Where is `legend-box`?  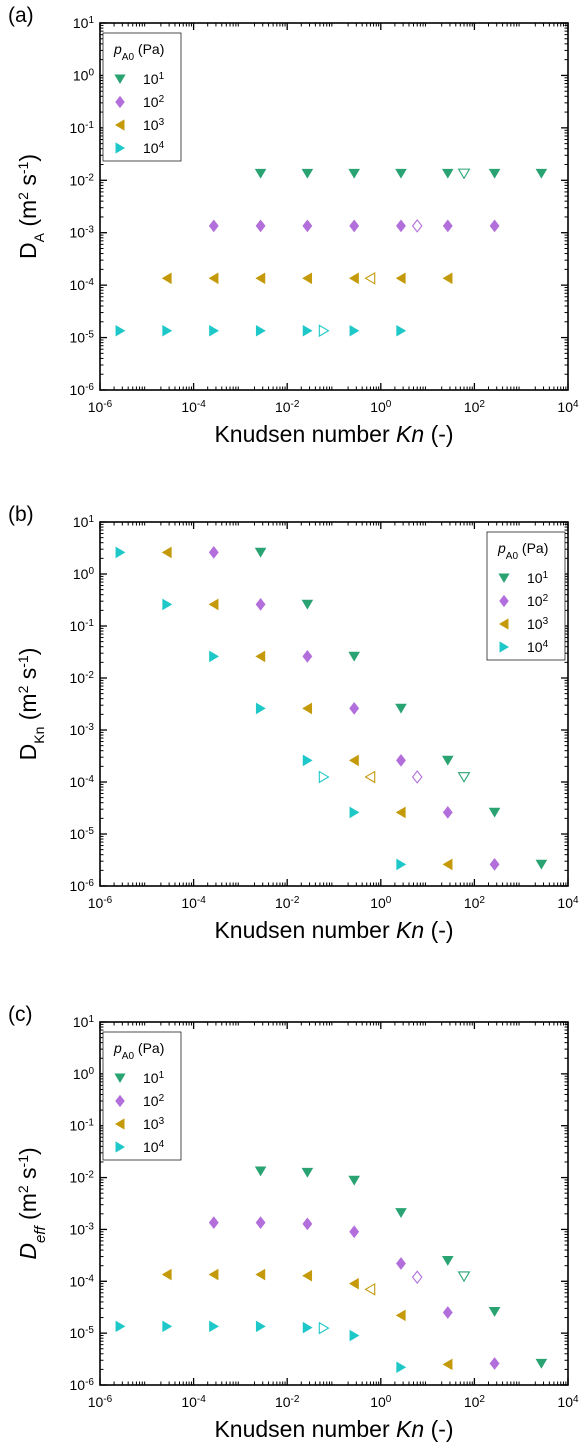
legend-box is located at coordinates (526, 596).